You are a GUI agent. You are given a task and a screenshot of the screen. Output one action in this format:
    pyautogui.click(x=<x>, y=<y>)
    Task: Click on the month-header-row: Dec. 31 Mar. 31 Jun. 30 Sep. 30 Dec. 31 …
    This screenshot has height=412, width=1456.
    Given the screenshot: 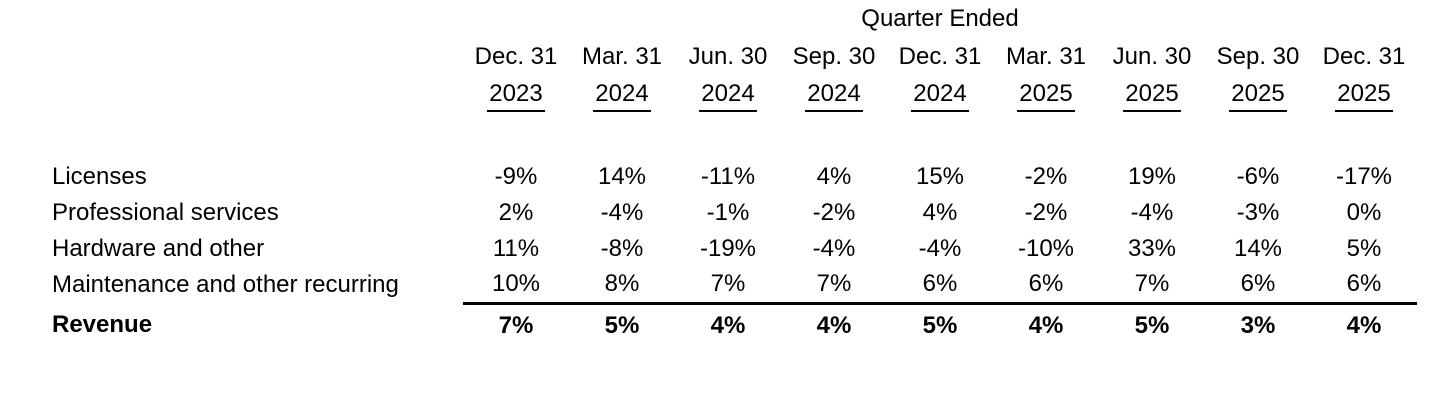 What is the action you would take?
    pyautogui.click(x=708, y=57)
    